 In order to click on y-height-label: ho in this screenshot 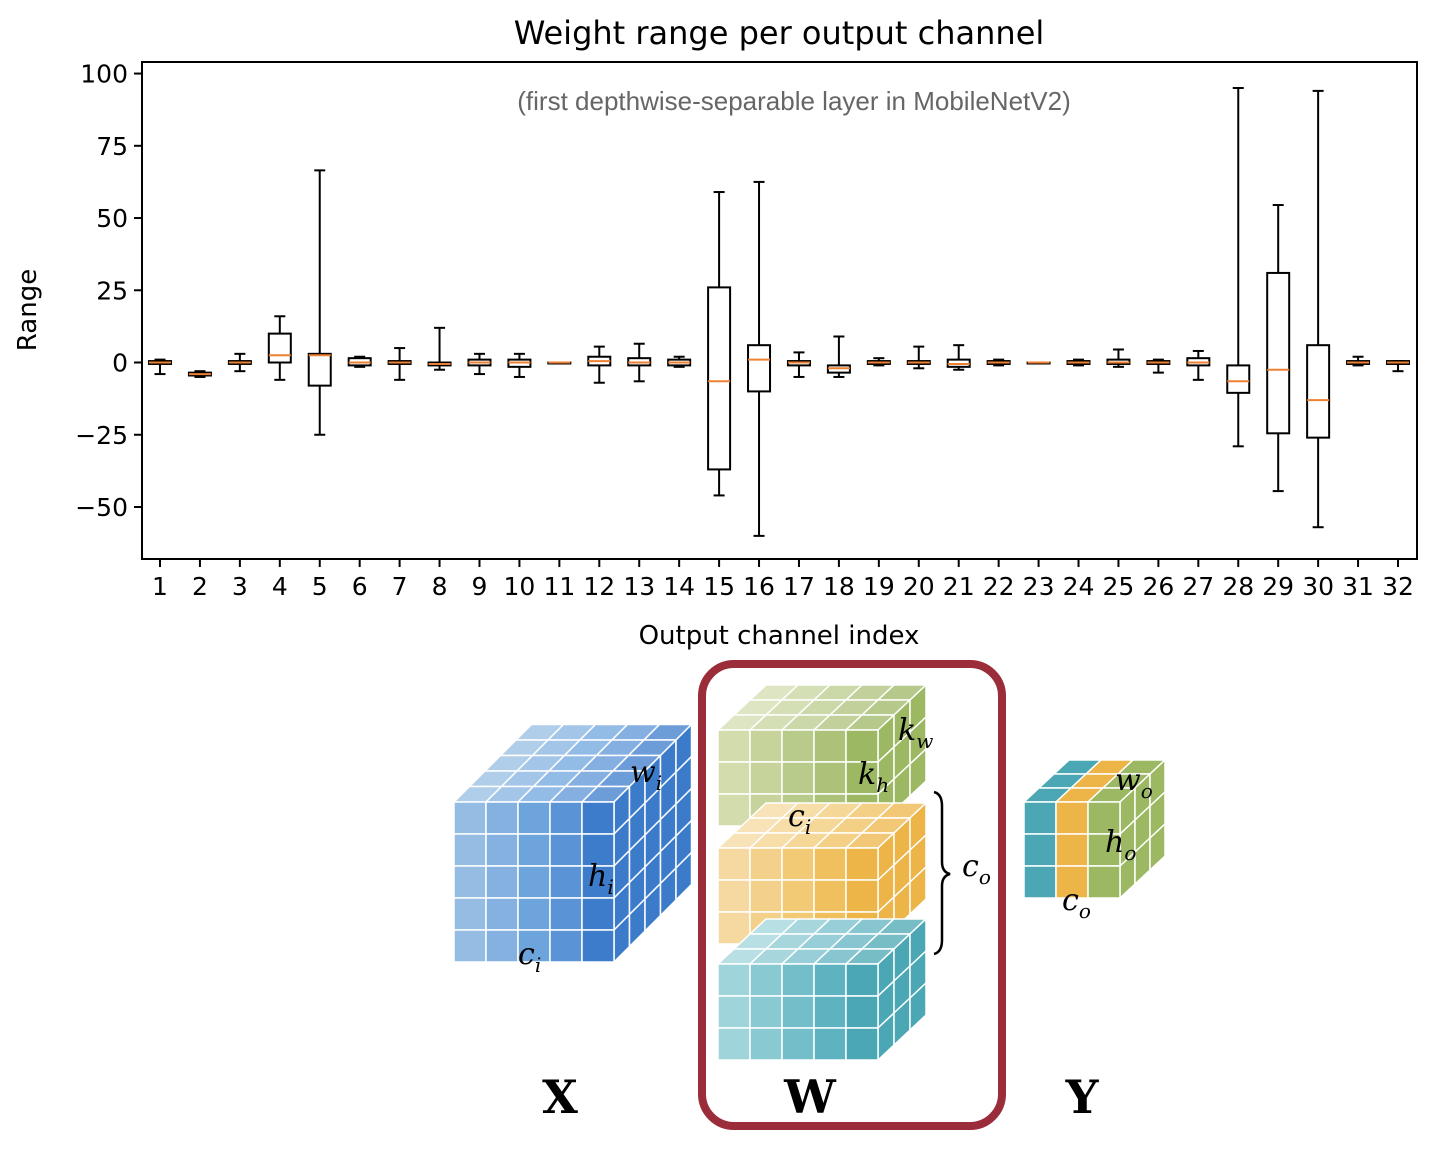, I will do `click(1120, 845)`.